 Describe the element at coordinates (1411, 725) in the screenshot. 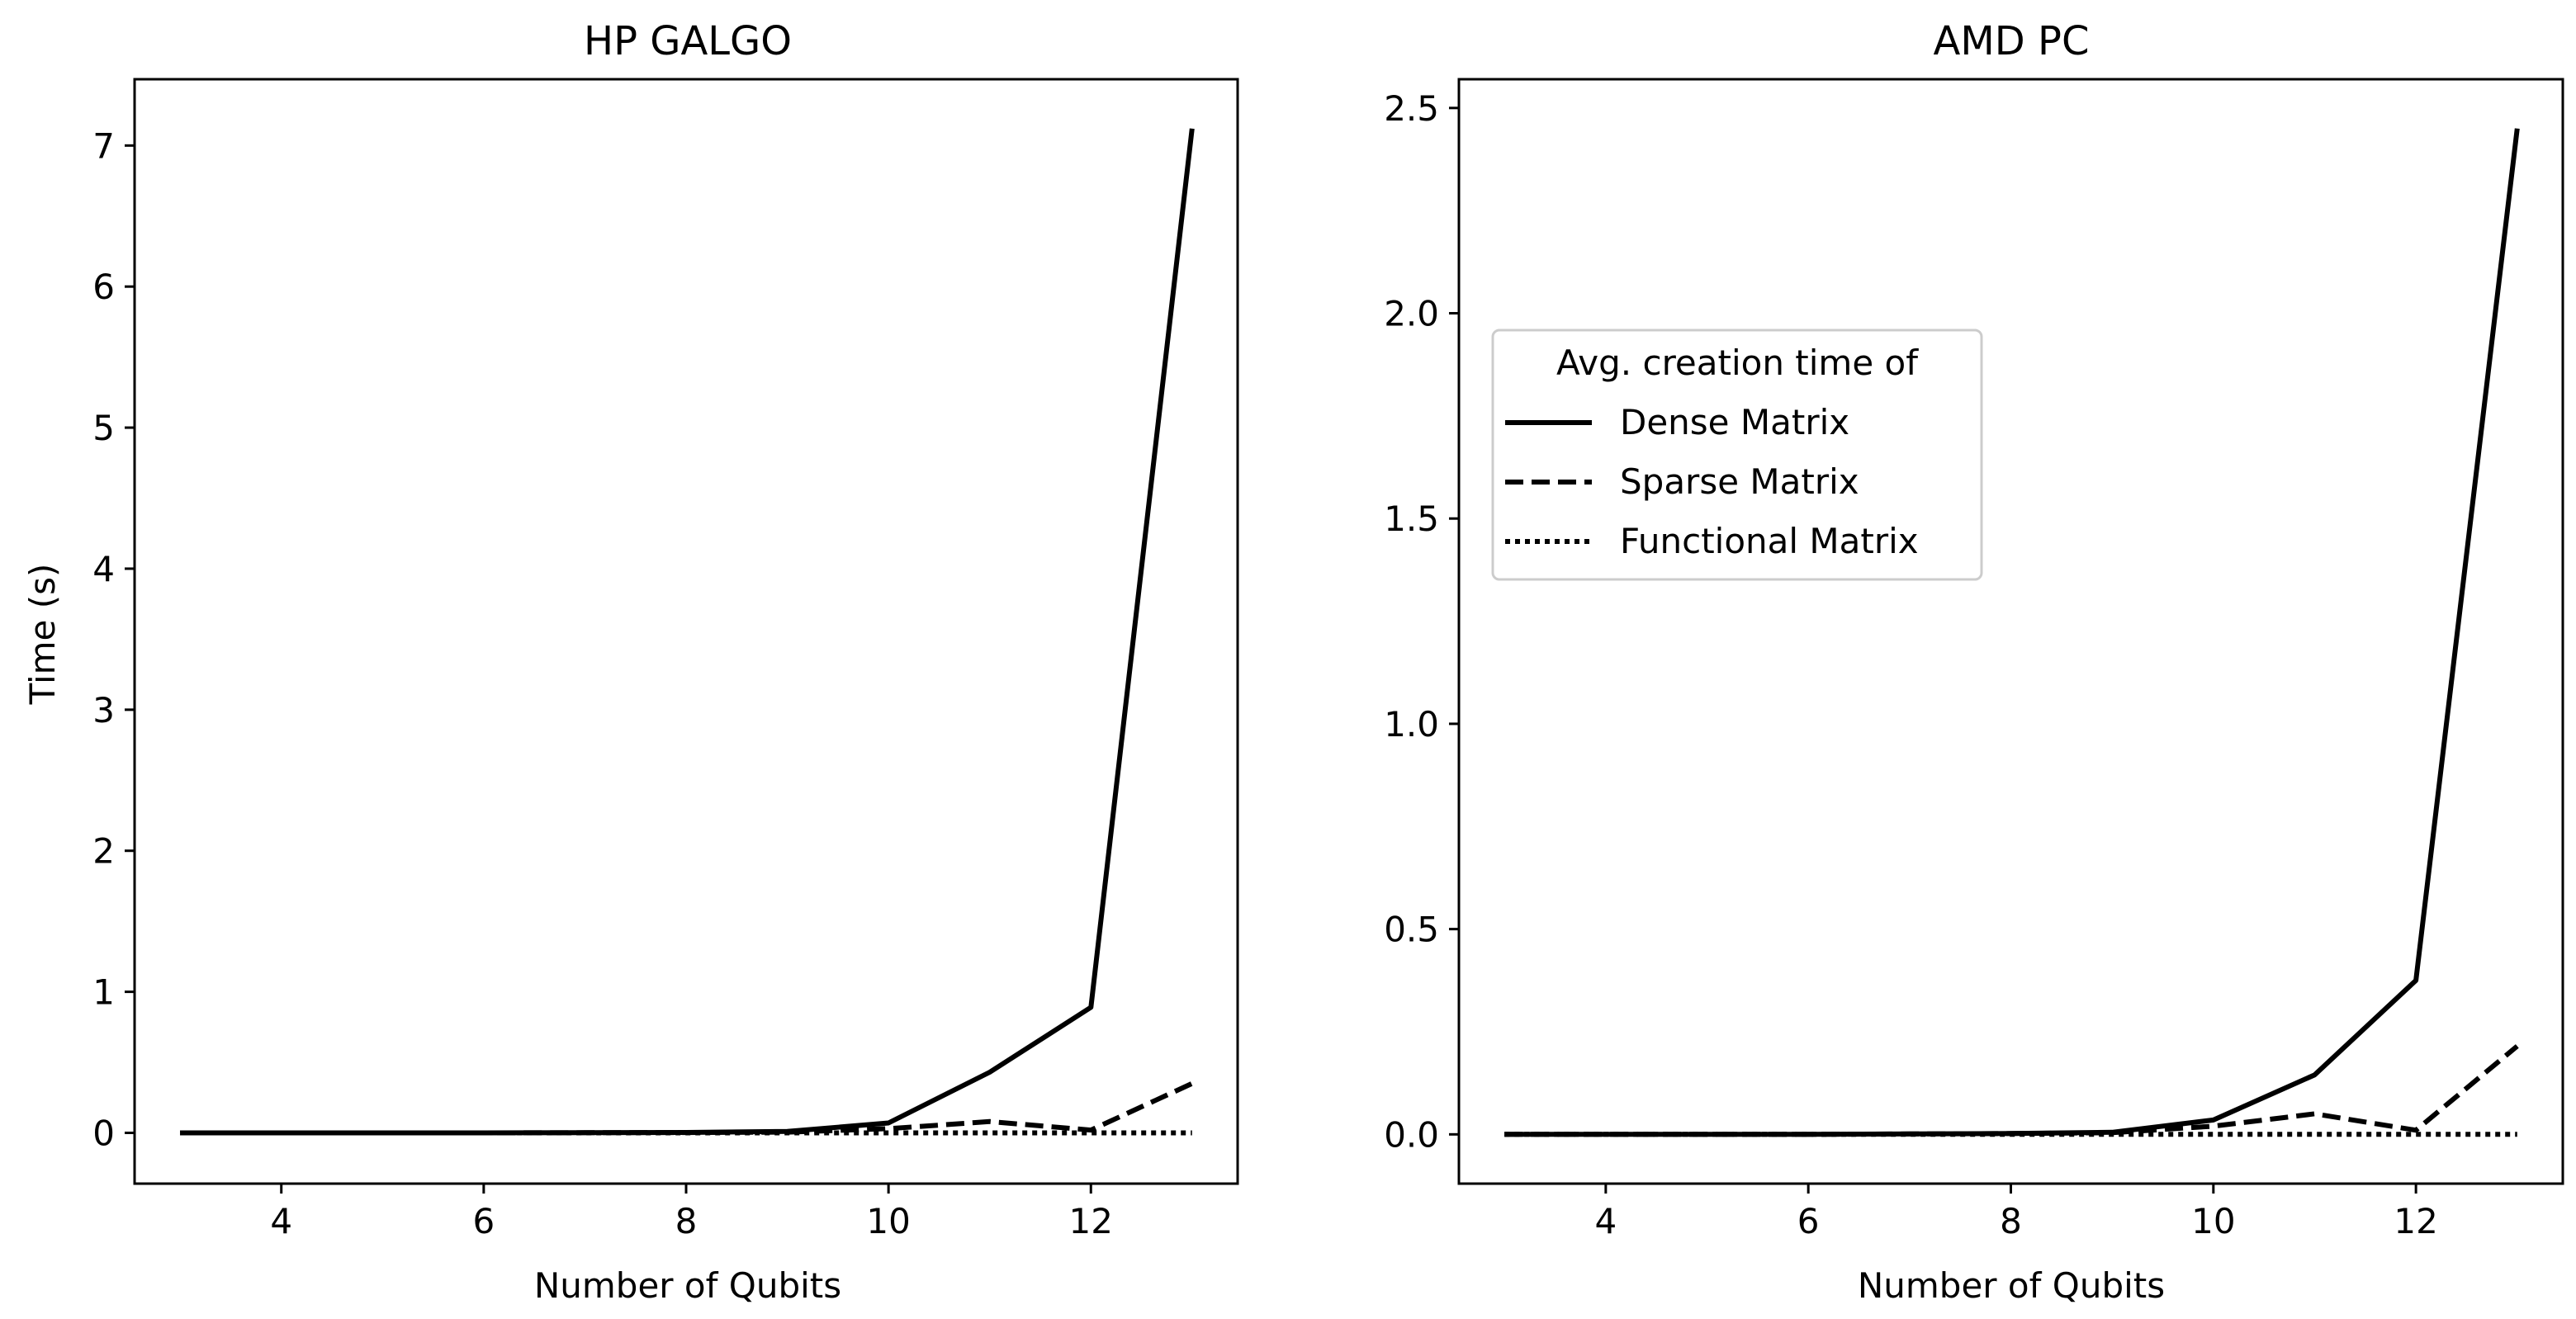

I see `y-tick-label: 1.0` at that location.